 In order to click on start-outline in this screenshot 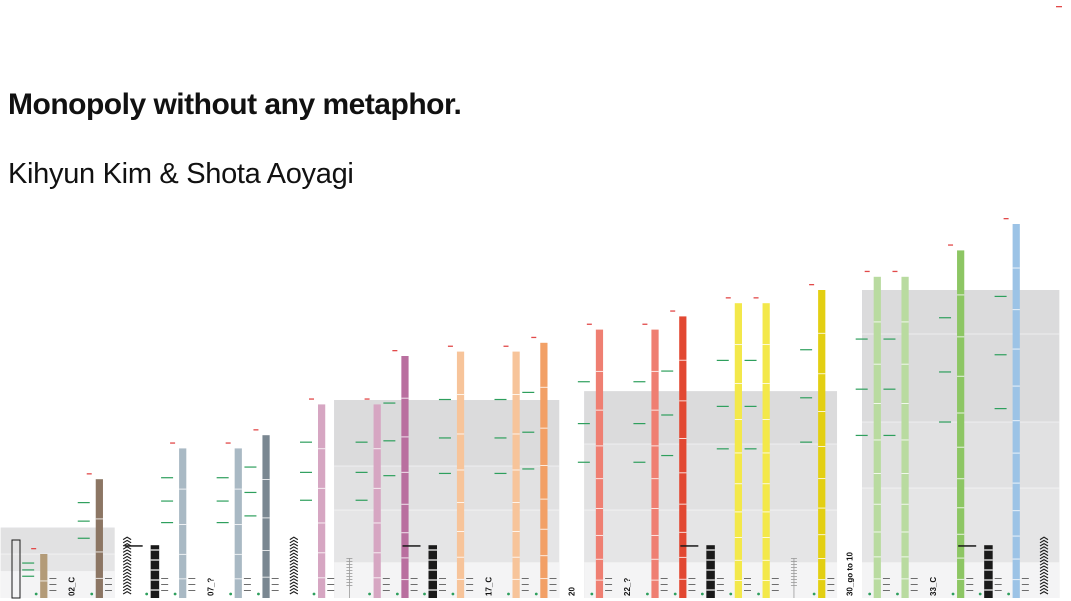, I will do `click(16, 569)`.